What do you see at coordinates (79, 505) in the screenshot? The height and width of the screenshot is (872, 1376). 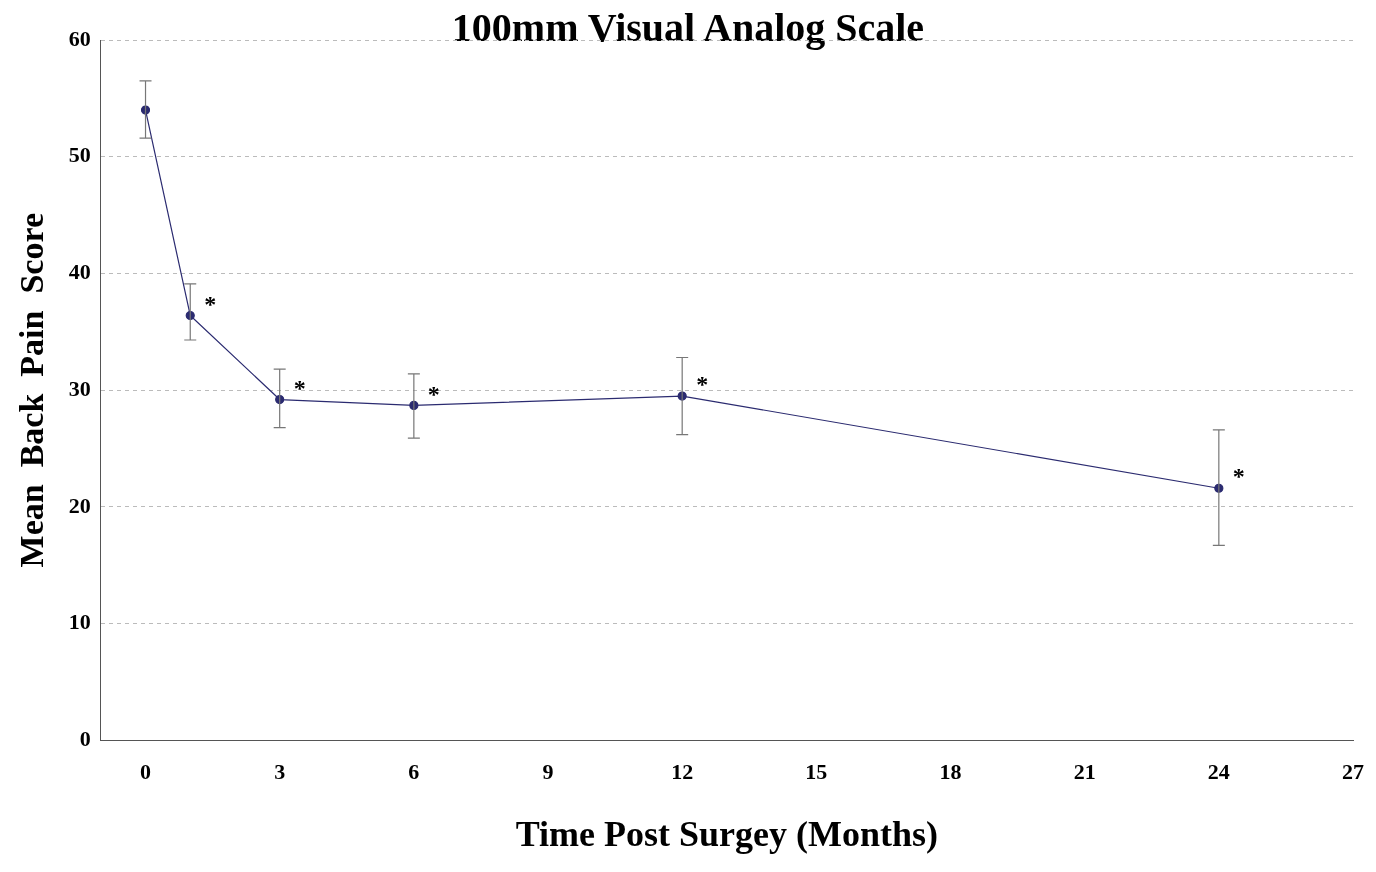 I see `y-tick-label: 20` at bounding box center [79, 505].